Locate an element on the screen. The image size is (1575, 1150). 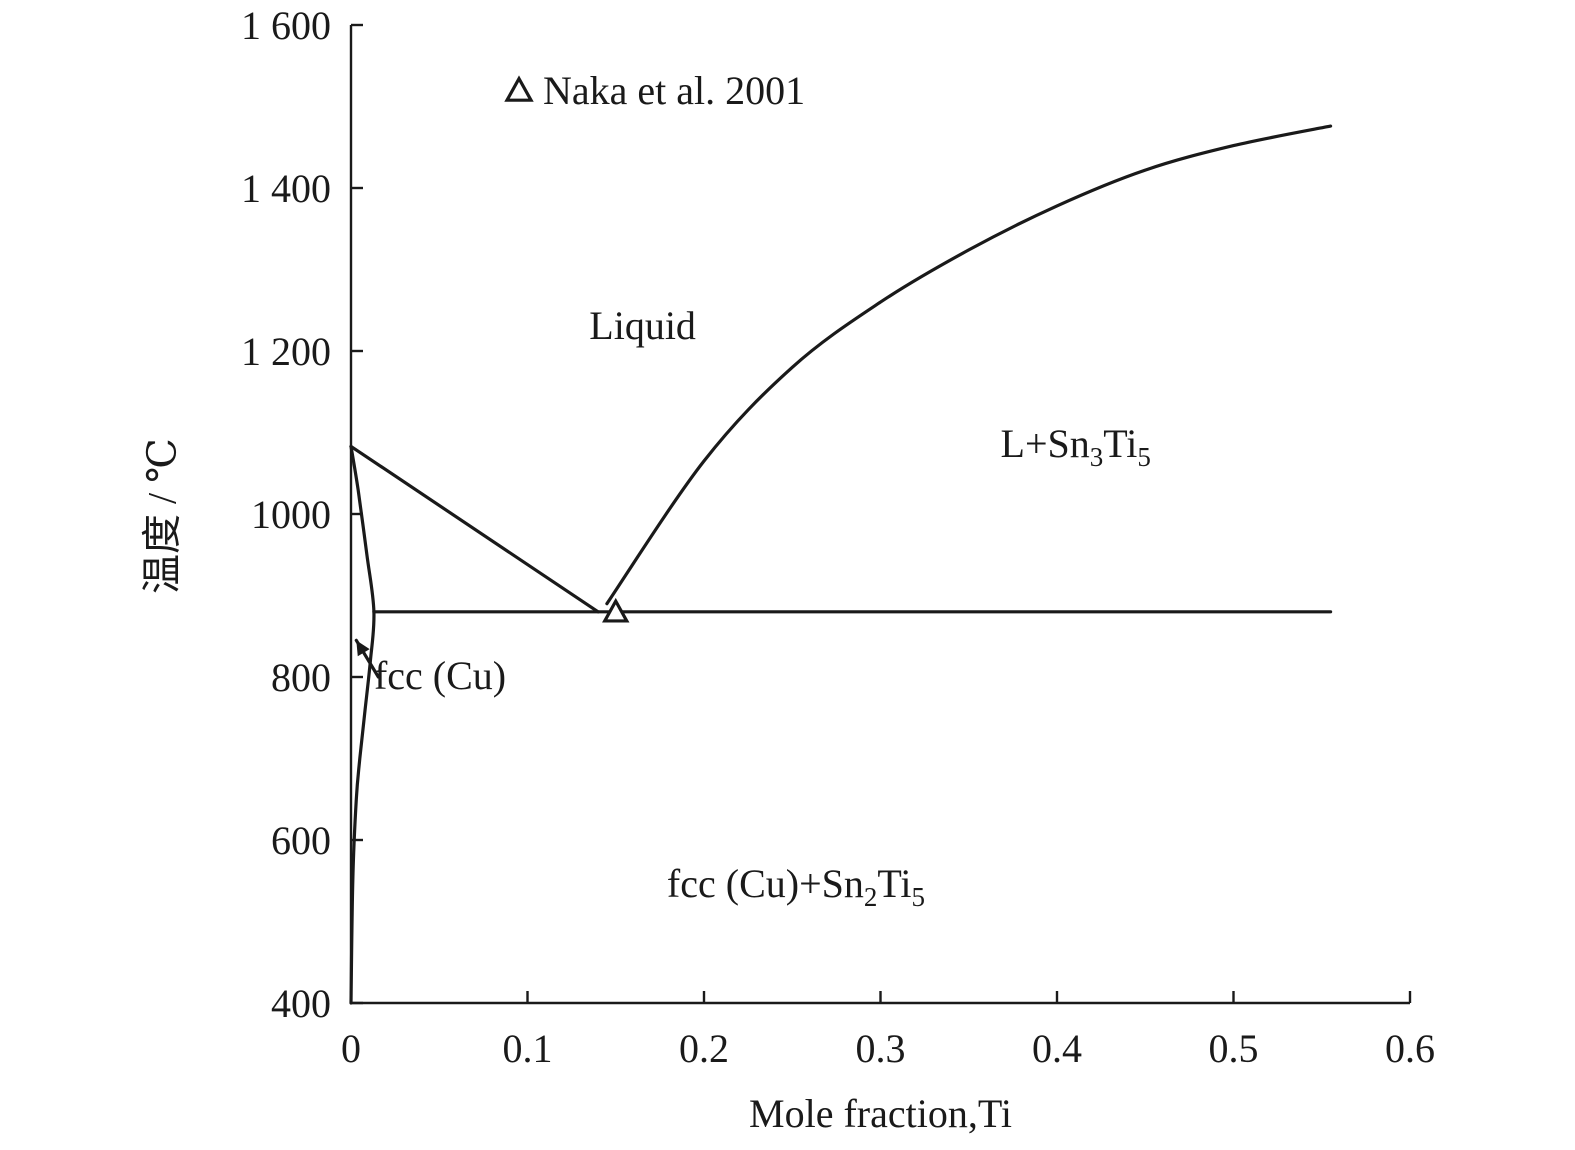
arrow-head is located at coordinates (363, 648).